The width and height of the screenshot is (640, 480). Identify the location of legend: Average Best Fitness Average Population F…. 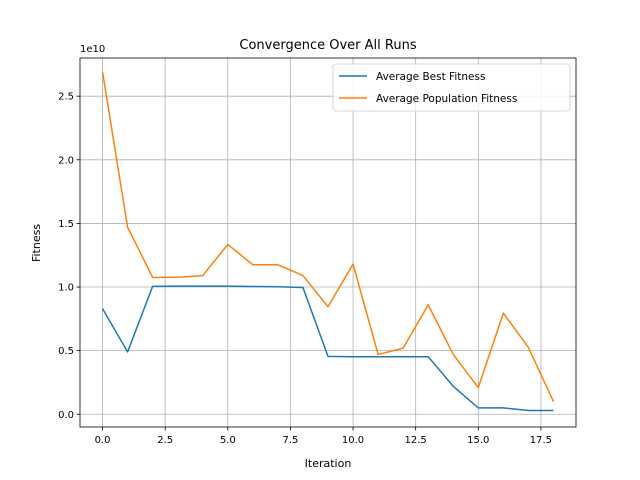
(451, 87).